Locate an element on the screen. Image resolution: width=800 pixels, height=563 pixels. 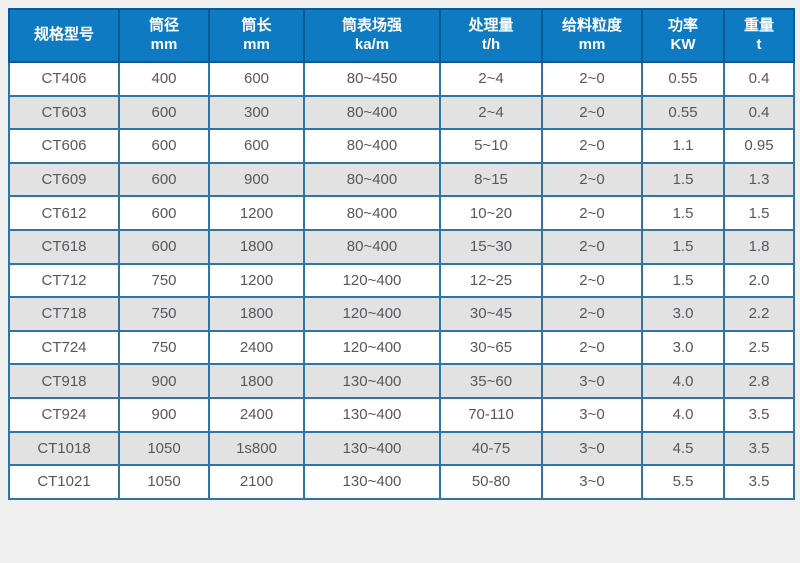
model-cell: CT1018 is located at coordinates (64, 448).